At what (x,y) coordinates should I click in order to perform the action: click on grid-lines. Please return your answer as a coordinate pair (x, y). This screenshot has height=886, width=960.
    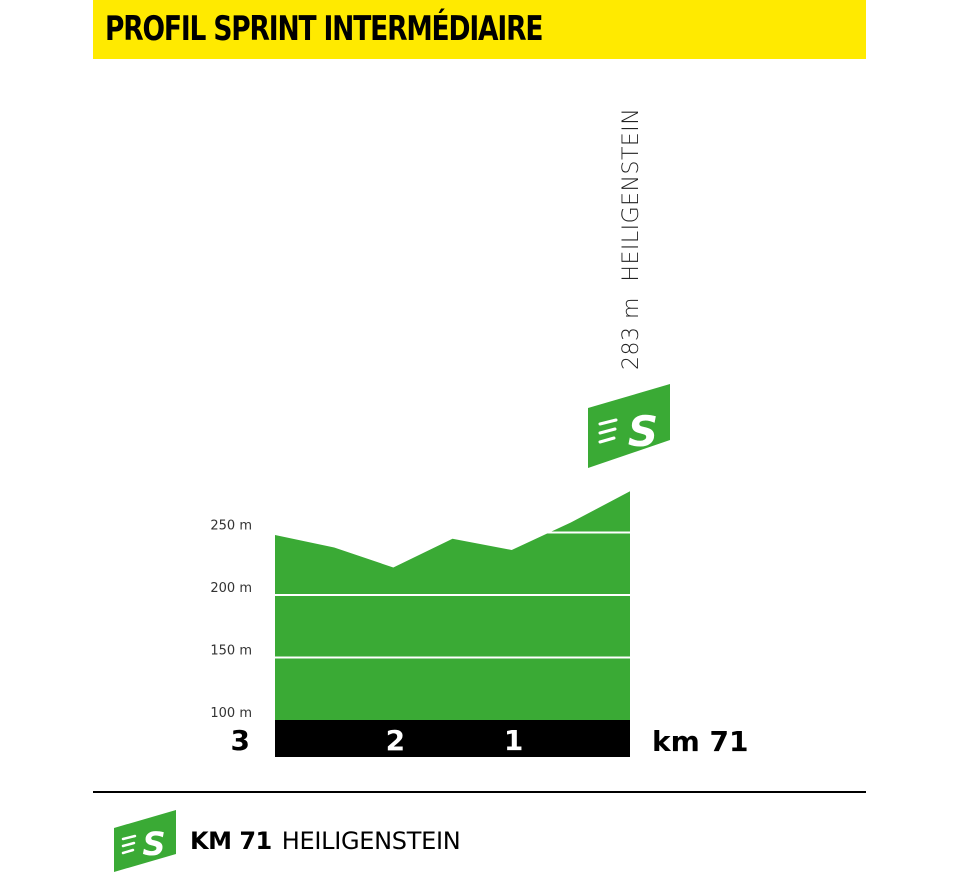
    Looking at the image, I should click on (452, 595).